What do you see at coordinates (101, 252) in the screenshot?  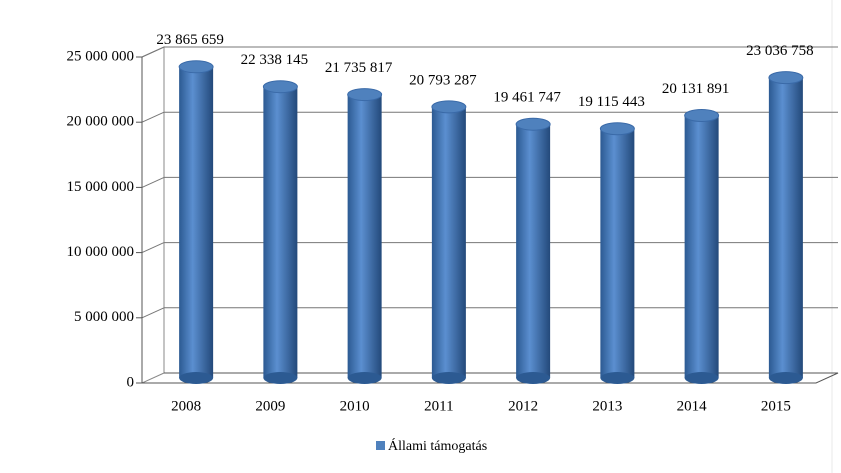 I see `y-tick-label: 10 000 000` at bounding box center [101, 252].